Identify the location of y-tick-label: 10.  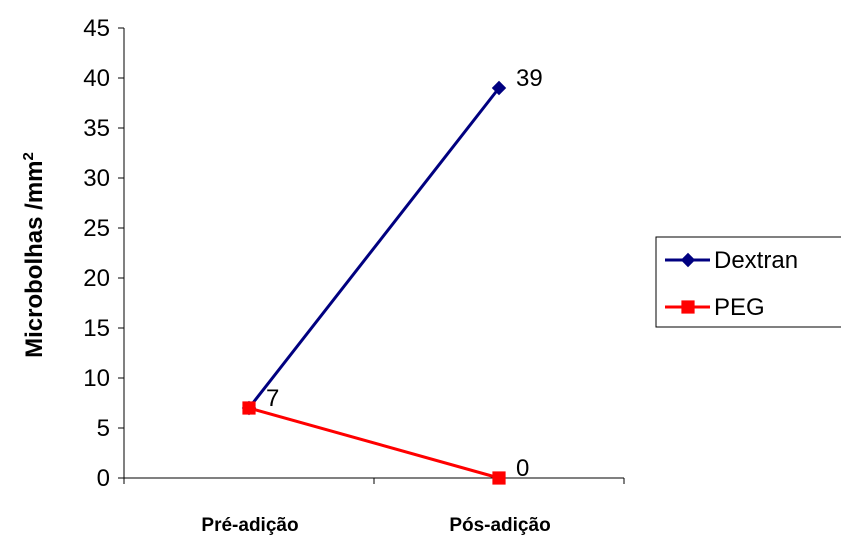
(96, 378).